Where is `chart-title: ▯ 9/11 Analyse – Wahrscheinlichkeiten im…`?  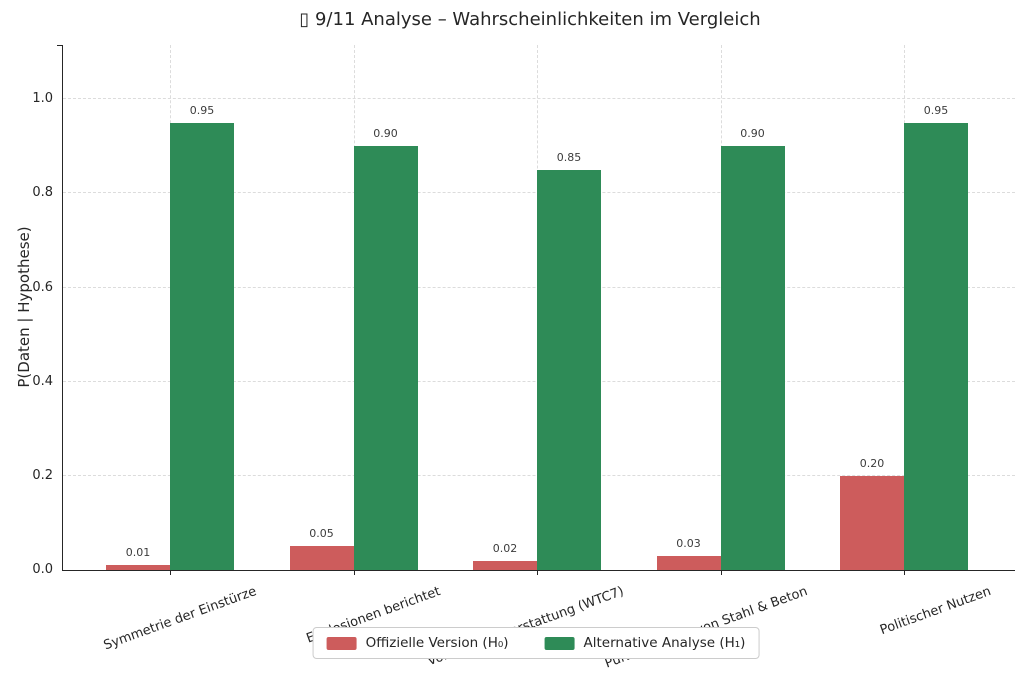
chart-title: ▯ 9/11 Analyse – Wahrscheinlichkeiten im… is located at coordinates (530, 19).